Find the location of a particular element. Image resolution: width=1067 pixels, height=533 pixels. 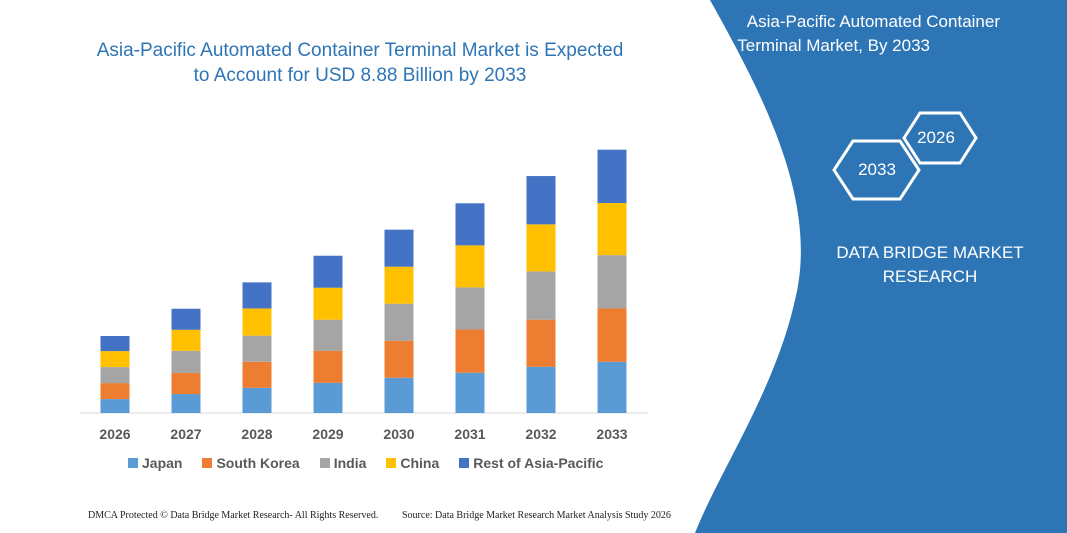

bar-2029-japan is located at coordinates (328, 397).